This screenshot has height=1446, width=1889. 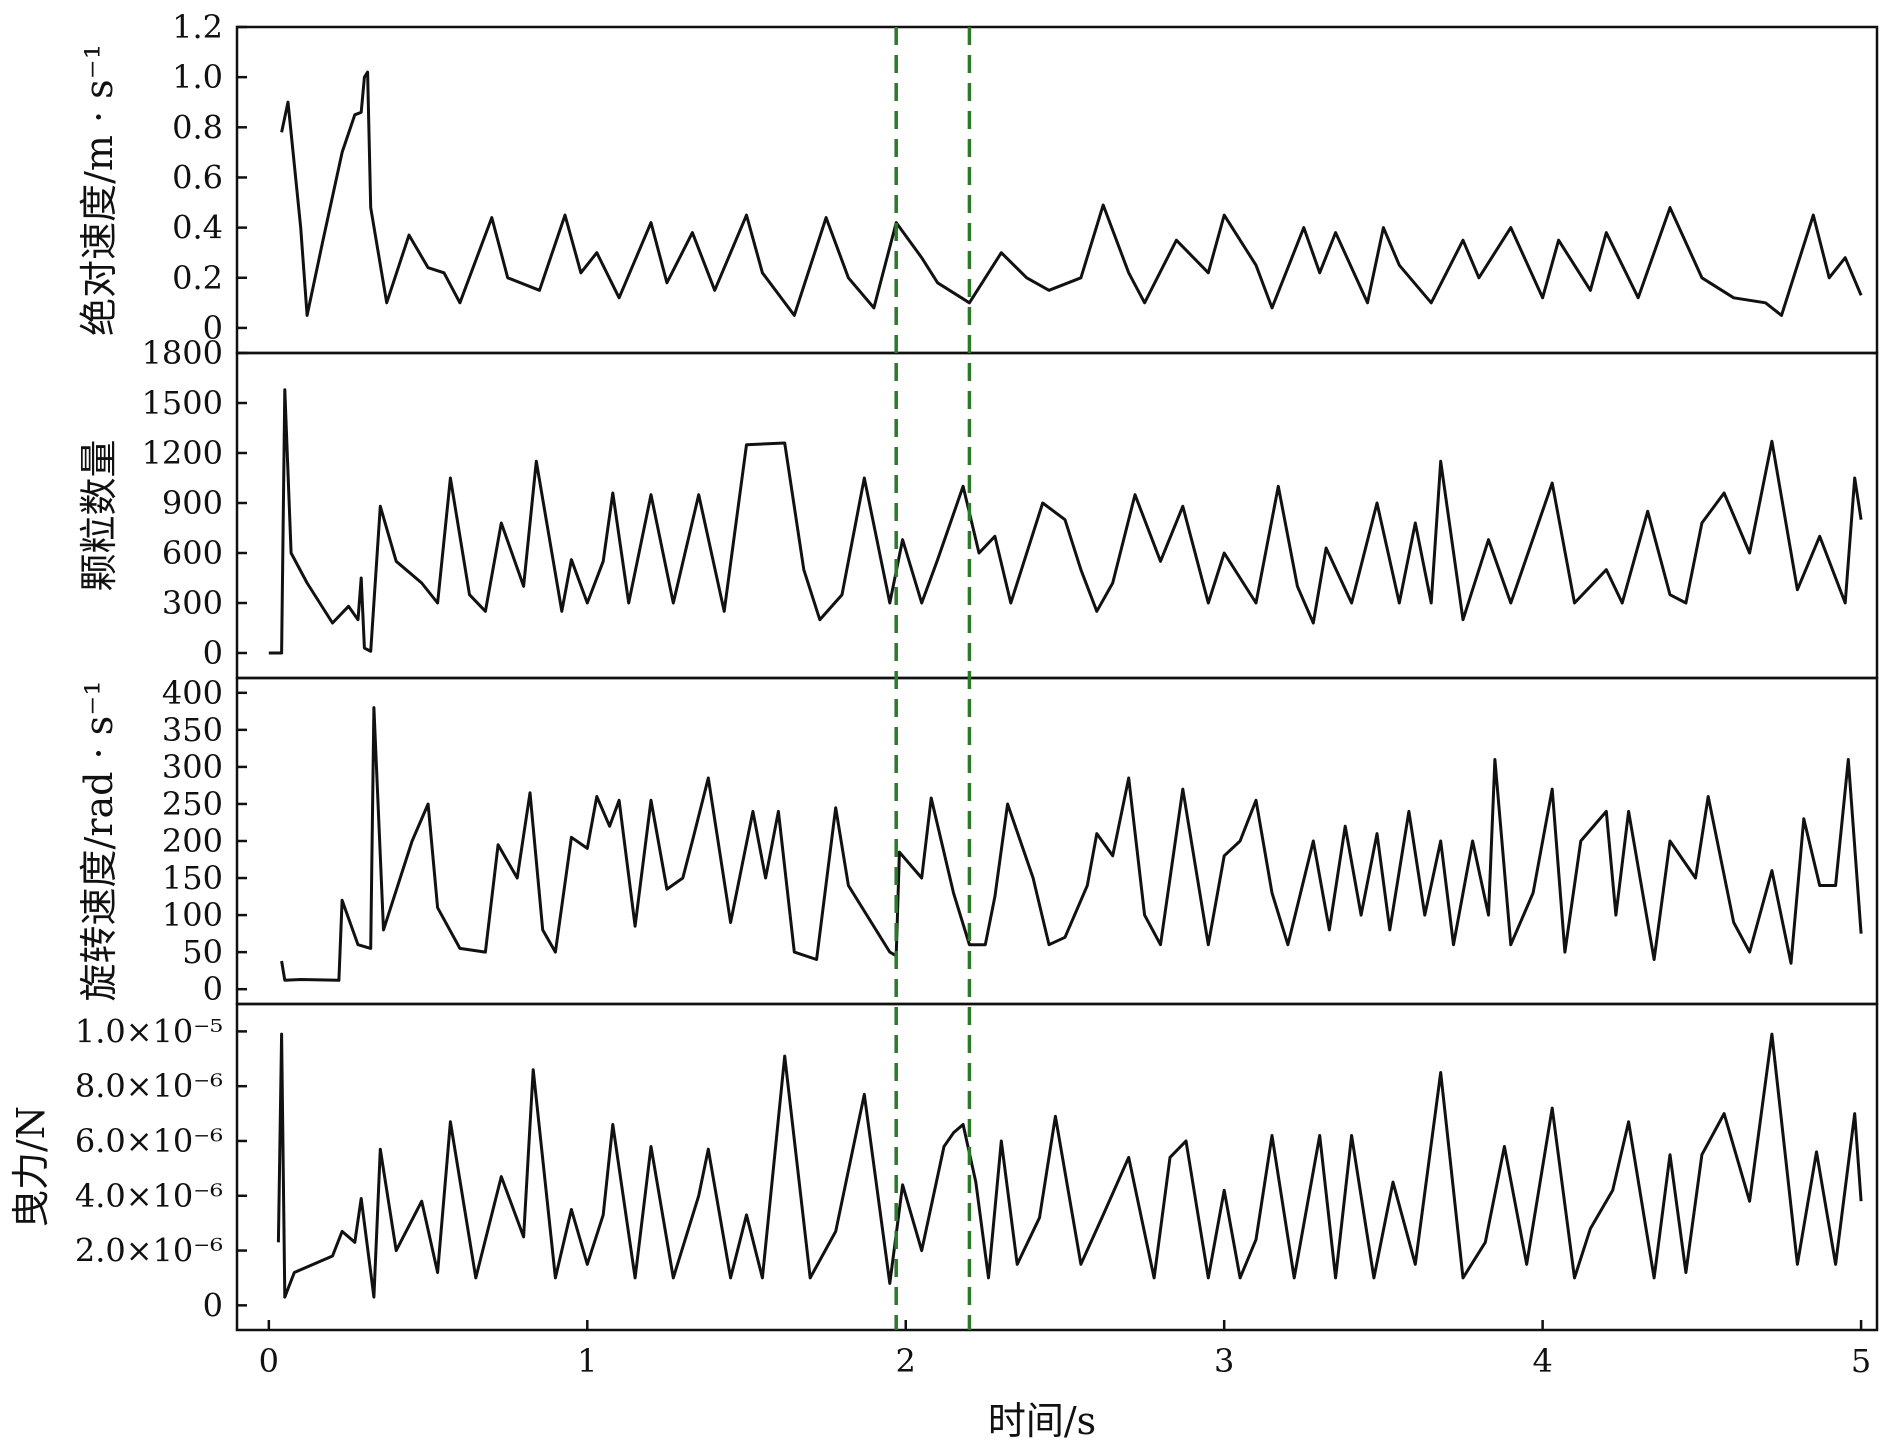 I want to click on y-tick-label: 200, so click(x=192, y=841).